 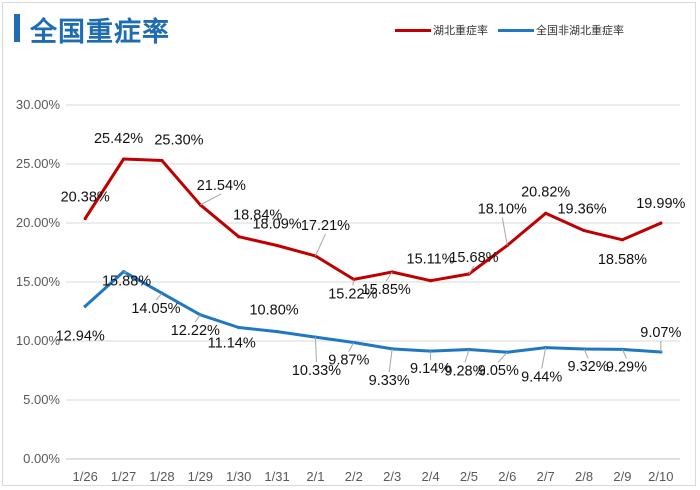 What do you see at coordinates (276, 225) in the screenshot?
I see `data-label-hubei: 18.09%` at bounding box center [276, 225].